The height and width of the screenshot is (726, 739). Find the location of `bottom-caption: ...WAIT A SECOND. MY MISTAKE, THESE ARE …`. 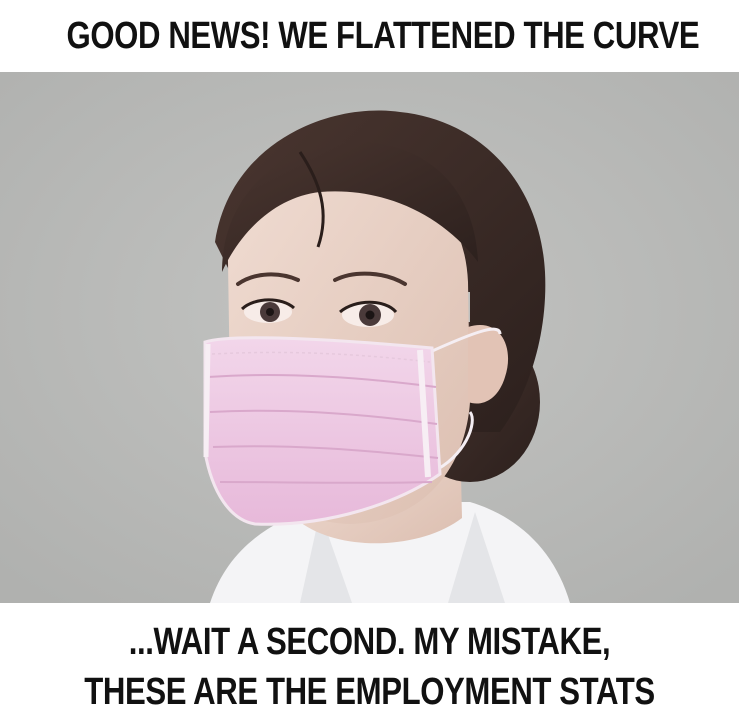

bottom-caption: ...WAIT A SECOND. MY MISTAKE, THESE ARE … is located at coordinates (370, 665).